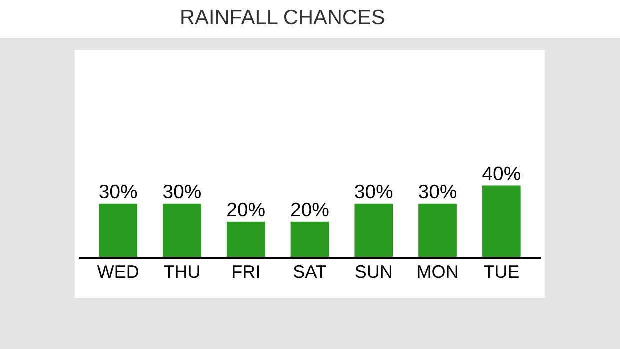 The width and height of the screenshot is (620, 349). What do you see at coordinates (283, 17) in the screenshot?
I see `chart-title: RAINFALL CHANCES` at bounding box center [283, 17].